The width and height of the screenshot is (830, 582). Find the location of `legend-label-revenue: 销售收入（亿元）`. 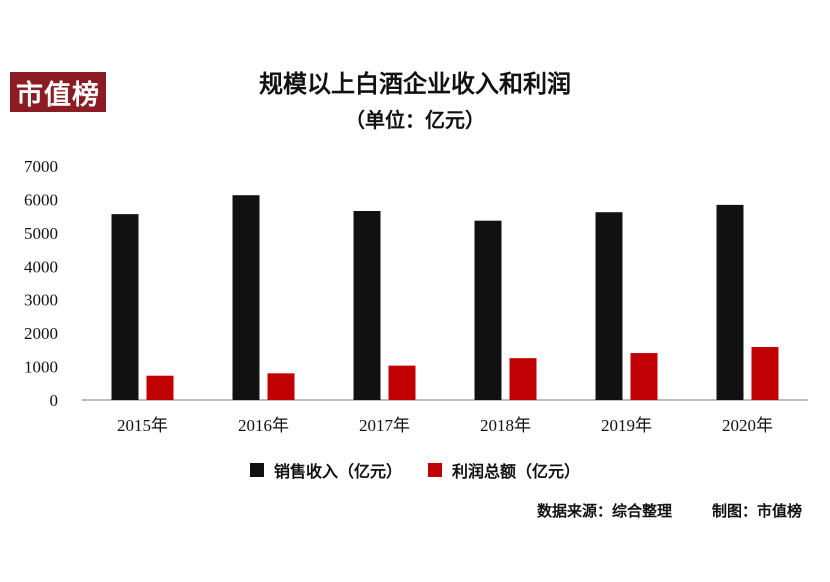

legend-label-revenue: 销售收入（亿元） is located at coordinates (337, 471).